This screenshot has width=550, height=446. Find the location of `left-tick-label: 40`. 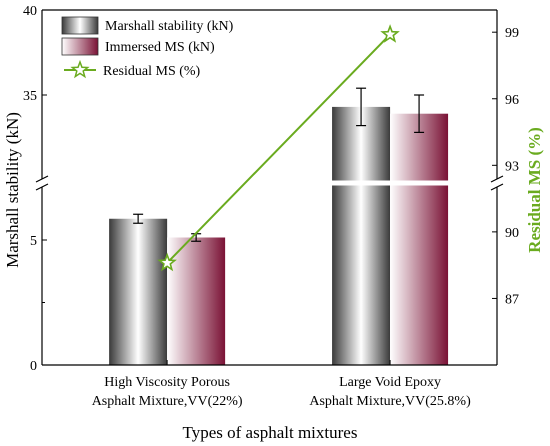

left-tick-label: 40 is located at coordinates (30, 11).